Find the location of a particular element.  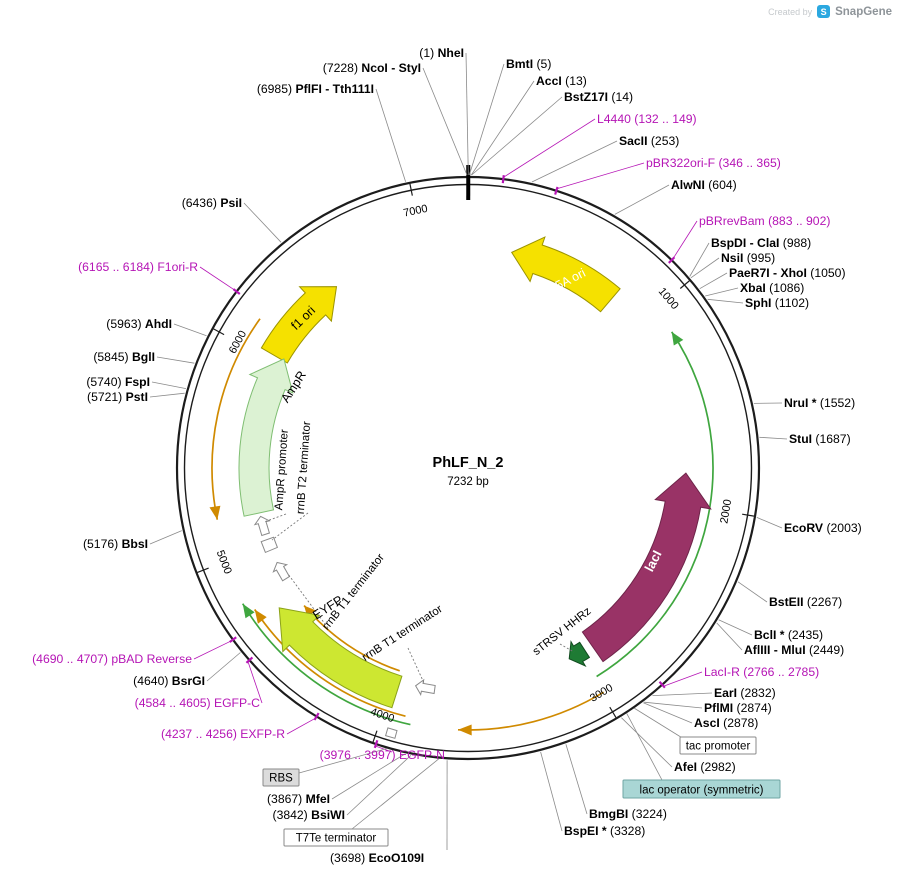

site-label-bsteii: BstEII (2267) is located at coordinates (805, 602).